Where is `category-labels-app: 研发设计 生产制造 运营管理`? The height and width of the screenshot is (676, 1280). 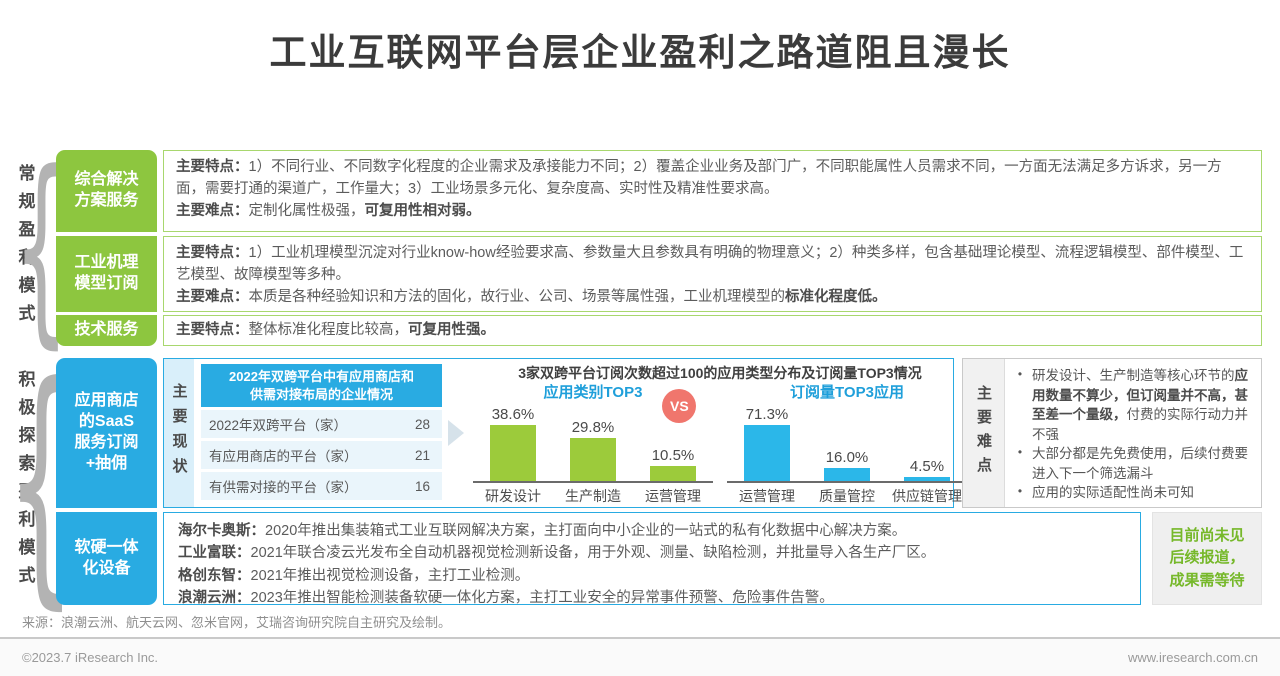 category-labels-app: 研发设计 生产制造 运营管理 is located at coordinates (593, 496).